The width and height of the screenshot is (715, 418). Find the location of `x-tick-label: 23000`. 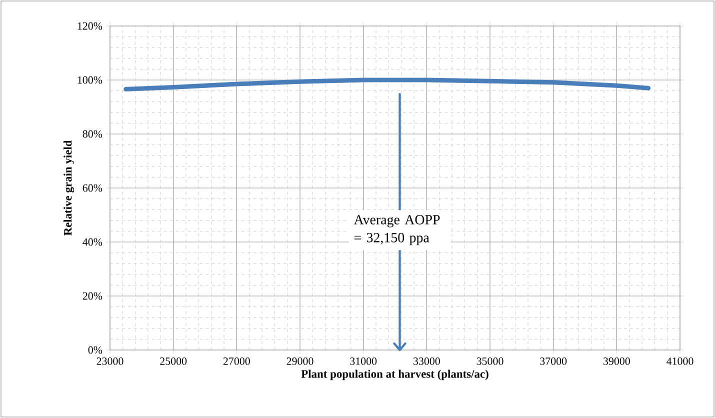

x-tick-label: 23000 is located at coordinates (110, 361).